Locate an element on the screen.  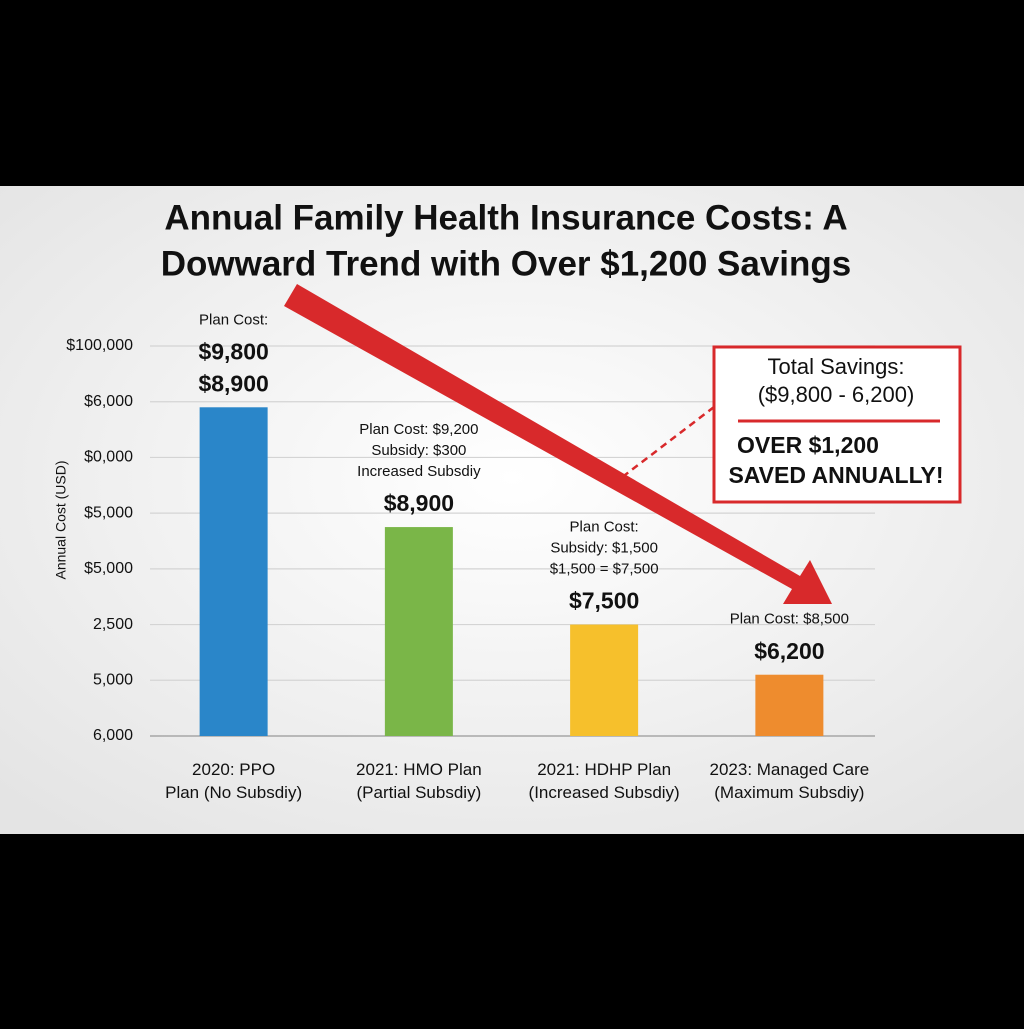
bar-note: Subsidy: $1,500 is located at coordinates (604, 548).